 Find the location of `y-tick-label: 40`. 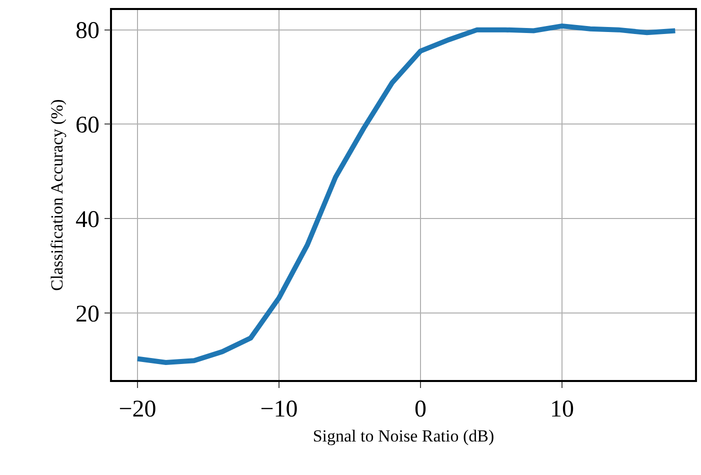

y-tick-label: 40 is located at coordinates (87, 220).